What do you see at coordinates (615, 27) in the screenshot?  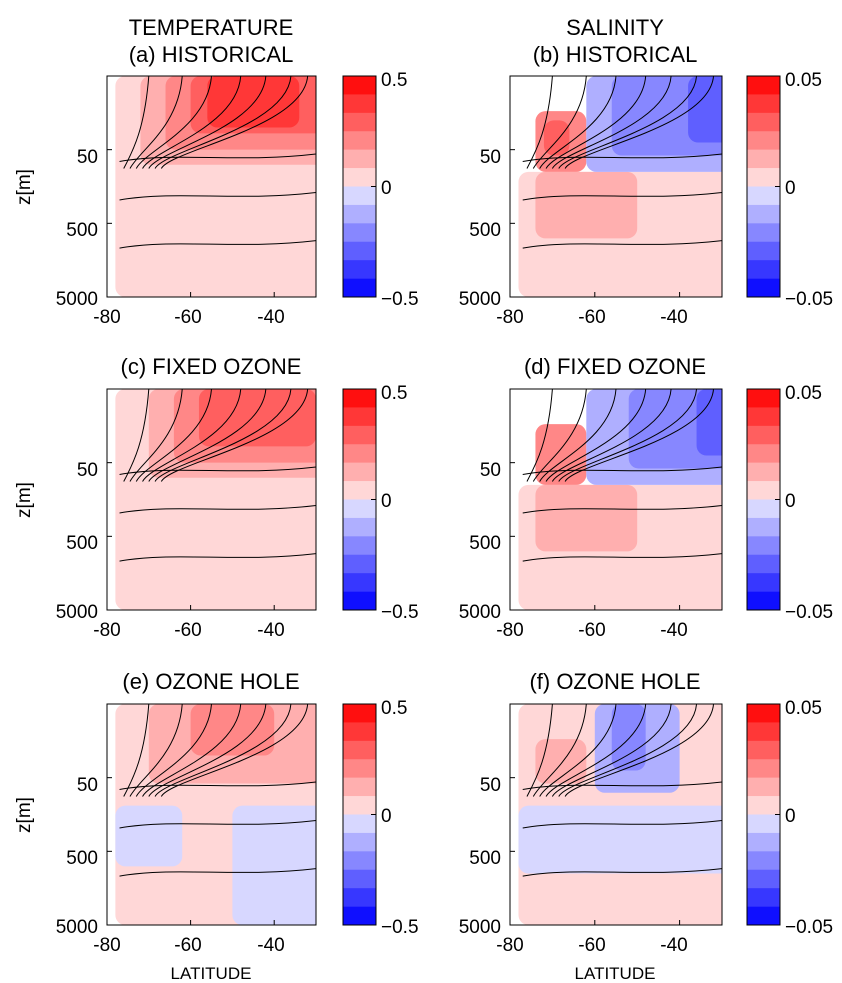 I see `column-header-salinity: SALINITY` at bounding box center [615, 27].